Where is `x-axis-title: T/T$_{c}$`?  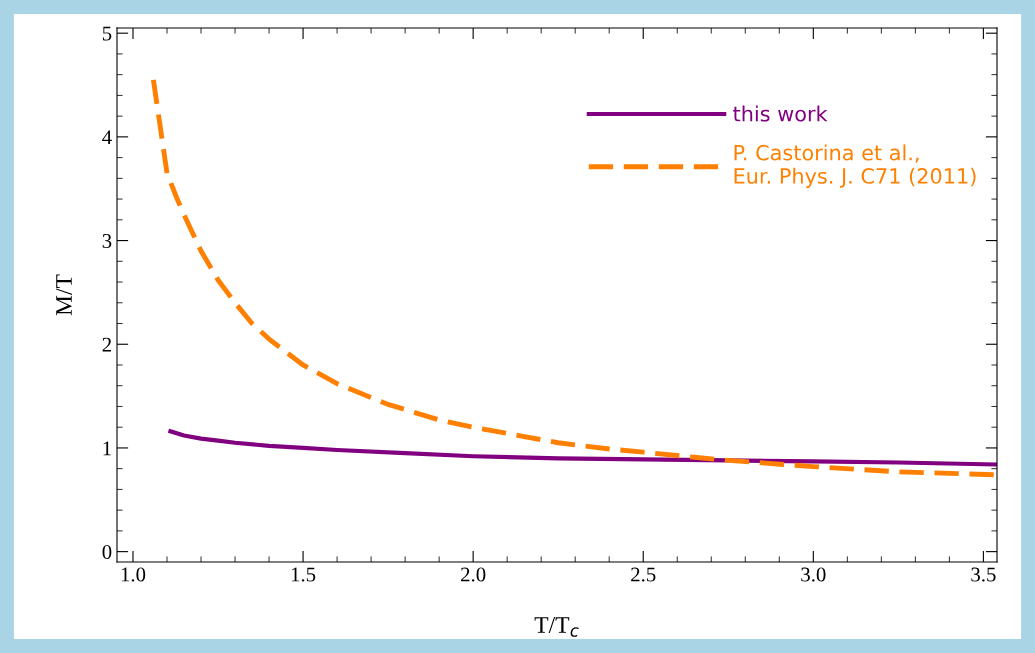 x-axis-title: T/T$_{c}$ is located at coordinates (556, 627).